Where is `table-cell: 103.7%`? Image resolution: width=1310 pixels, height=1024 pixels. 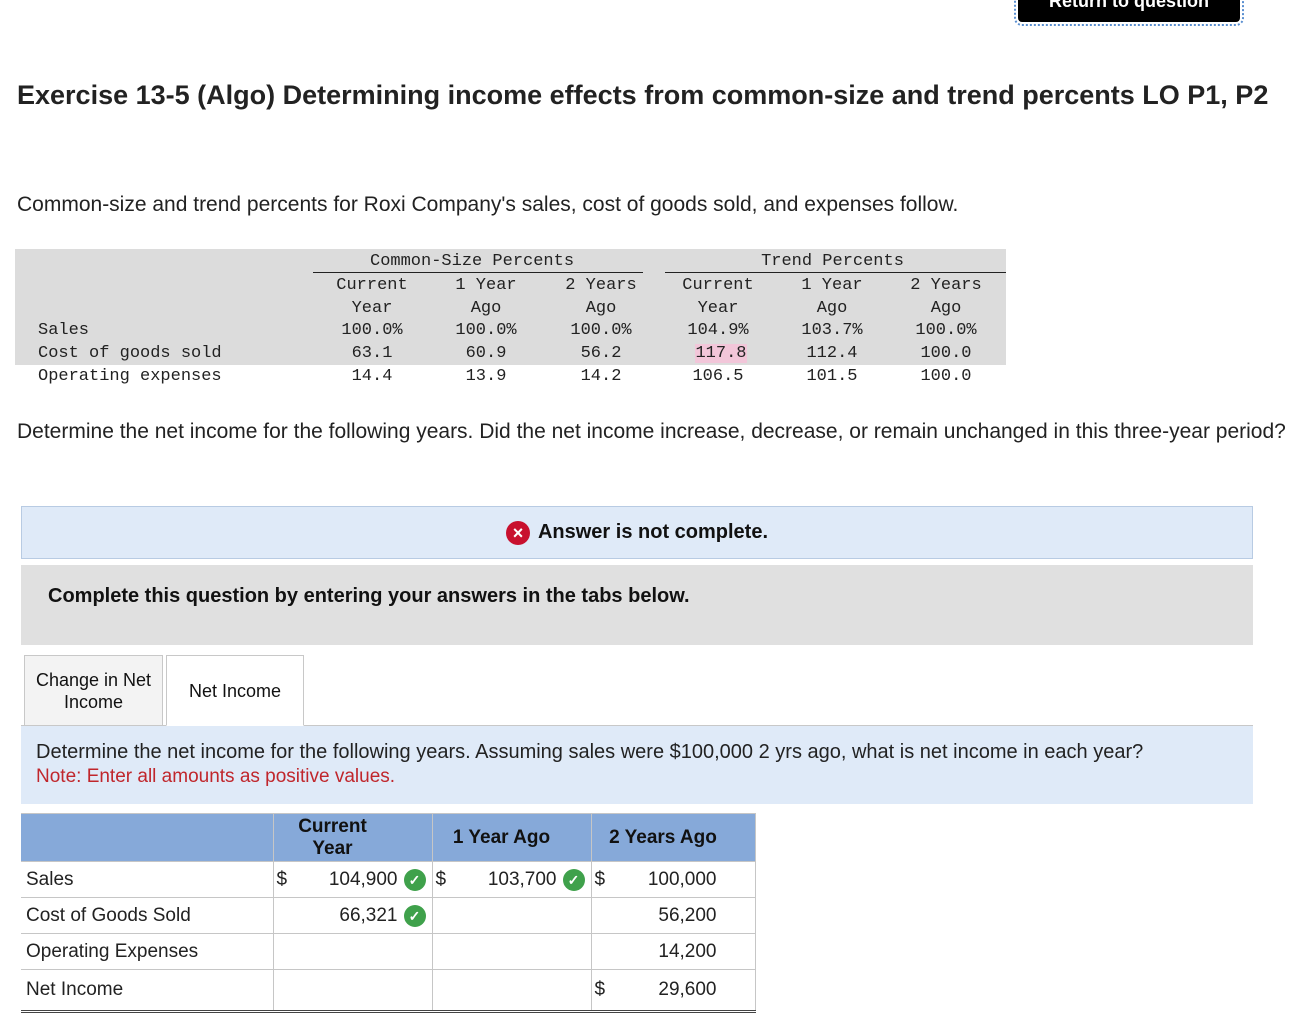
table-cell: 103.7% is located at coordinates (832, 330).